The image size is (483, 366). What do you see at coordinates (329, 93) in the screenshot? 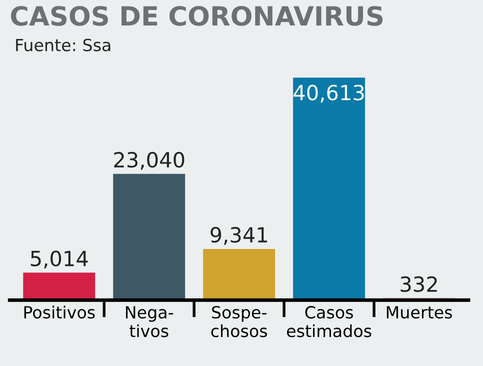
I see `data-label: 40,613` at bounding box center [329, 93].